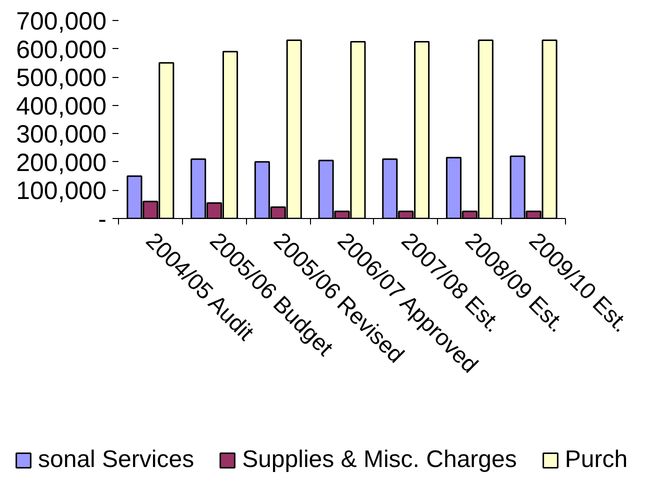 This screenshot has width=655, height=494. Describe the element at coordinates (61, 191) in the screenshot. I see `y-tick-label: 100,000` at that location.